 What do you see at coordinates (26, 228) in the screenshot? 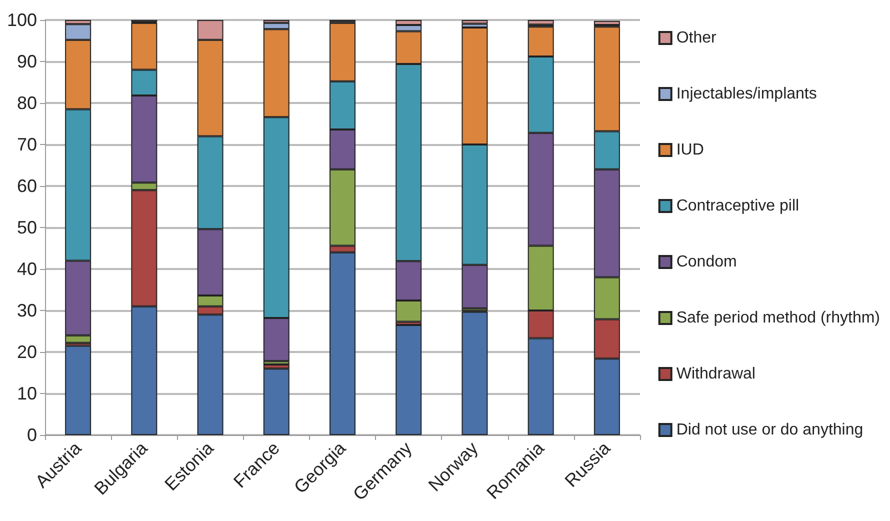
I see `y-tick-label: 50` at bounding box center [26, 228].